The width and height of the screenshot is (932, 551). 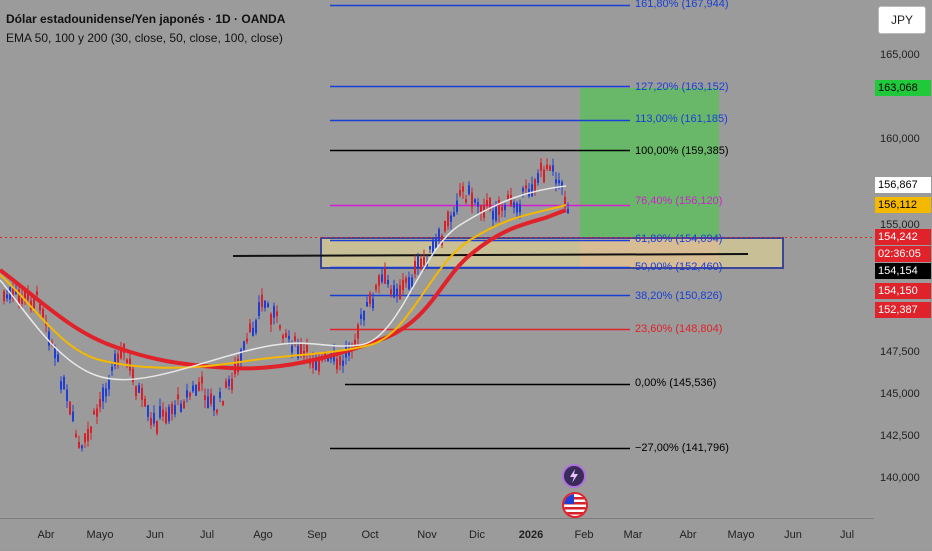 What do you see at coordinates (575, 505) in the screenshot?
I see `us-flag-event-icon` at bounding box center [575, 505].